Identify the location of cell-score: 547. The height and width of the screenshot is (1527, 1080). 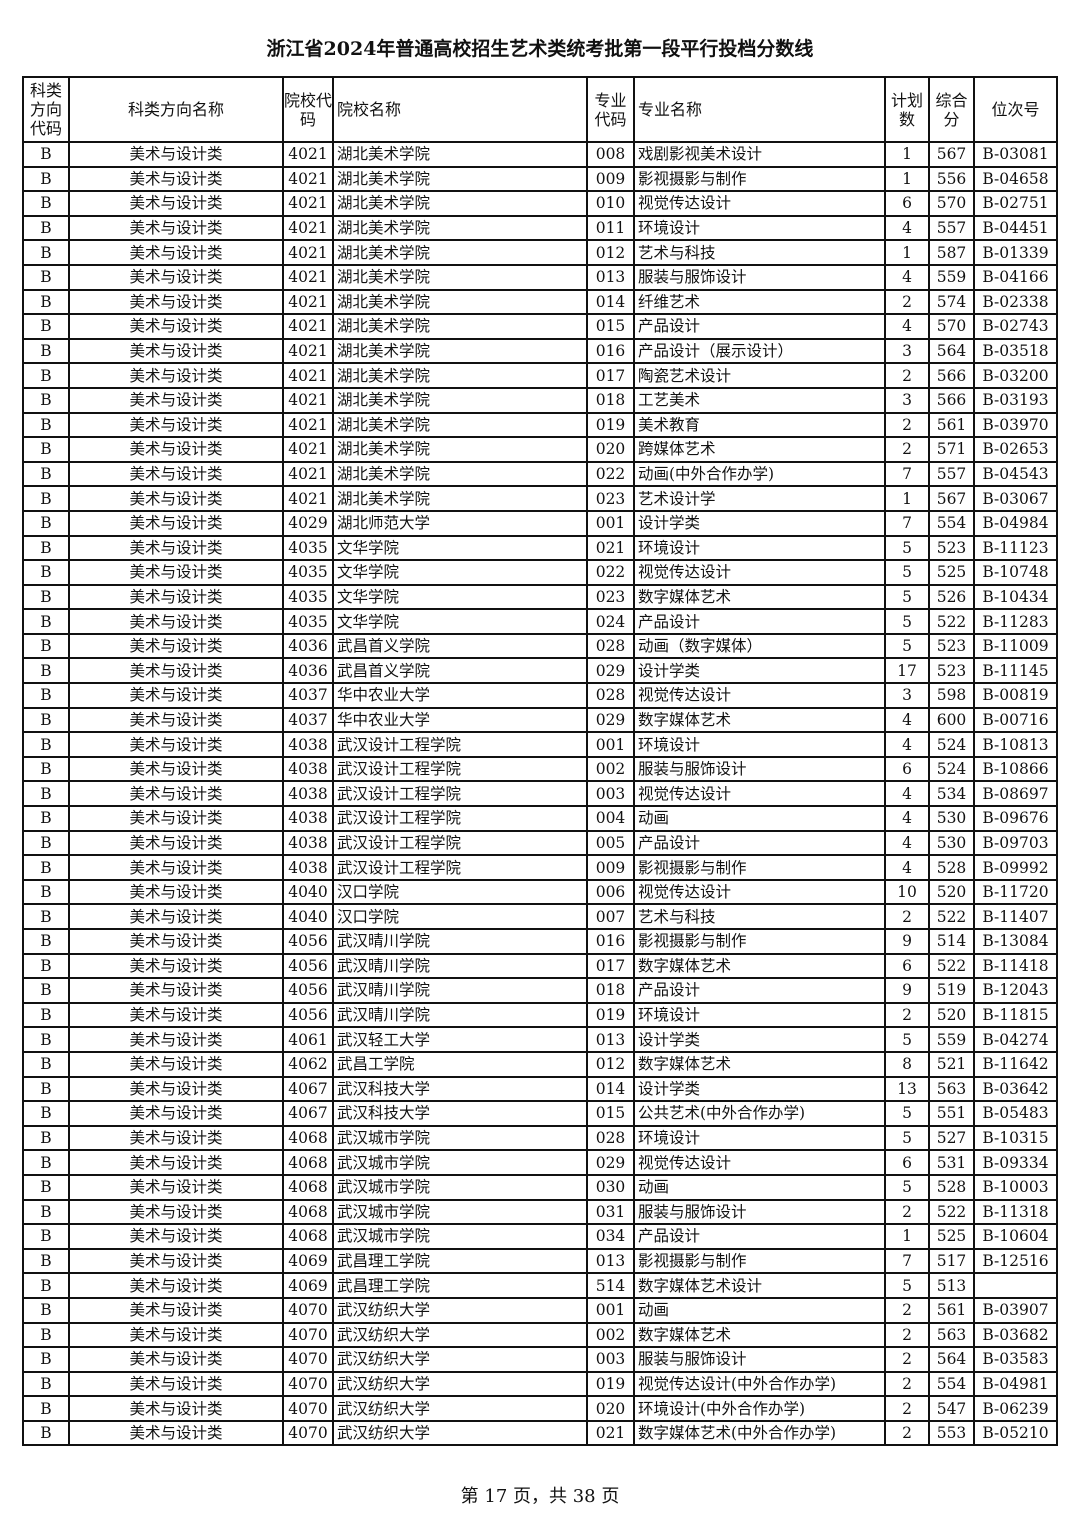
(951, 1408).